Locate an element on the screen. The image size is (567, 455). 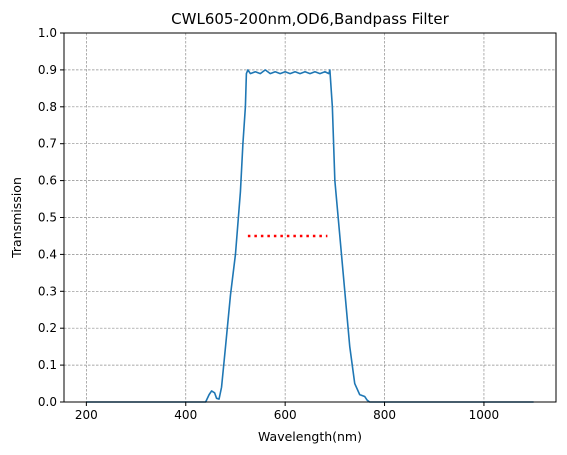
chart-title: CWL605-200nm,OD6,Bandpass Filter is located at coordinates (310, 19).